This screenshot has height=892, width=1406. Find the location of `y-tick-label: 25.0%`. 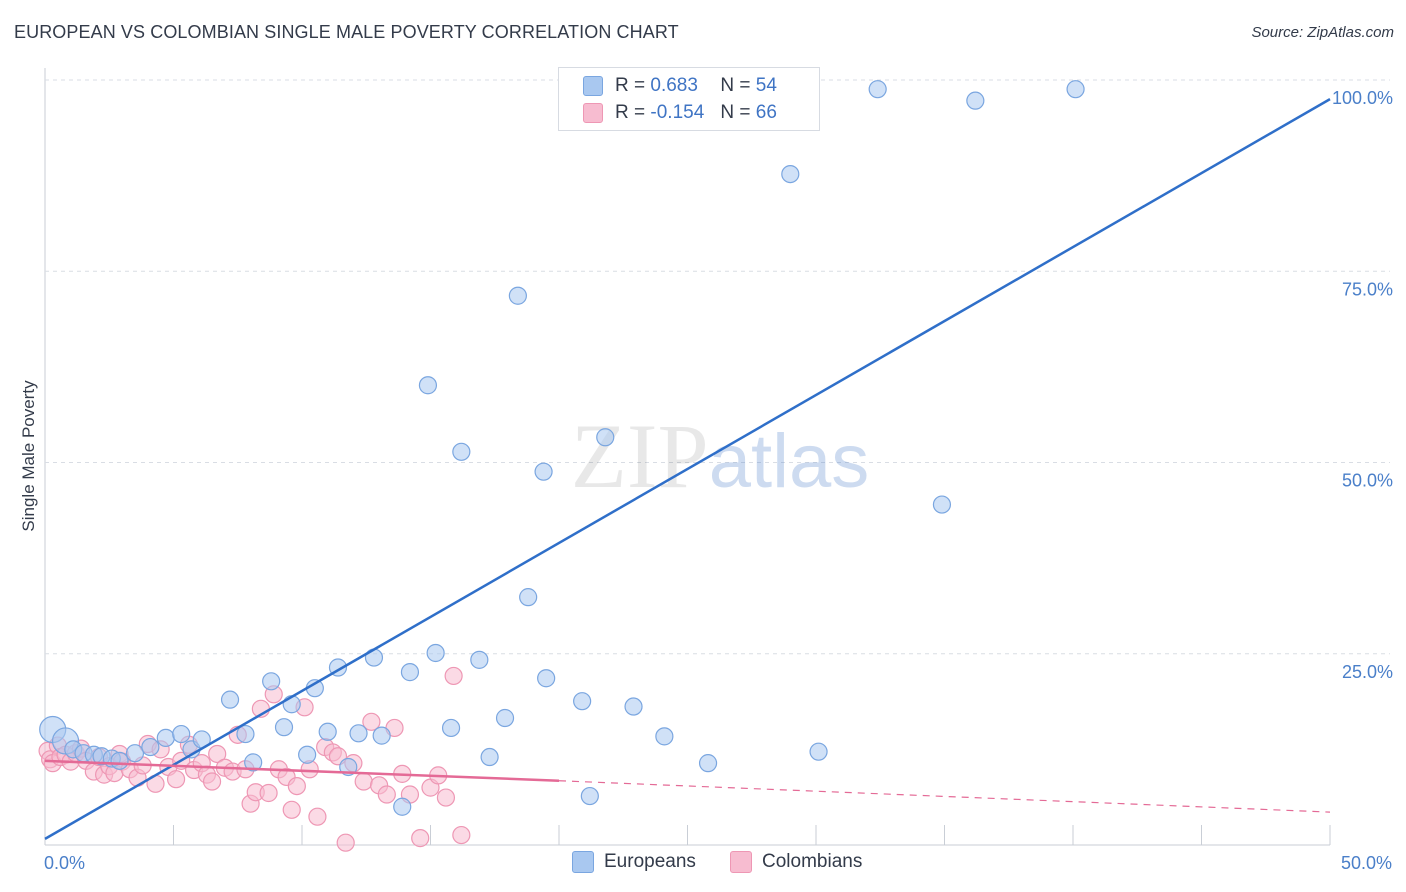

y-tick-label: 25.0% is located at coordinates (1367, 672).